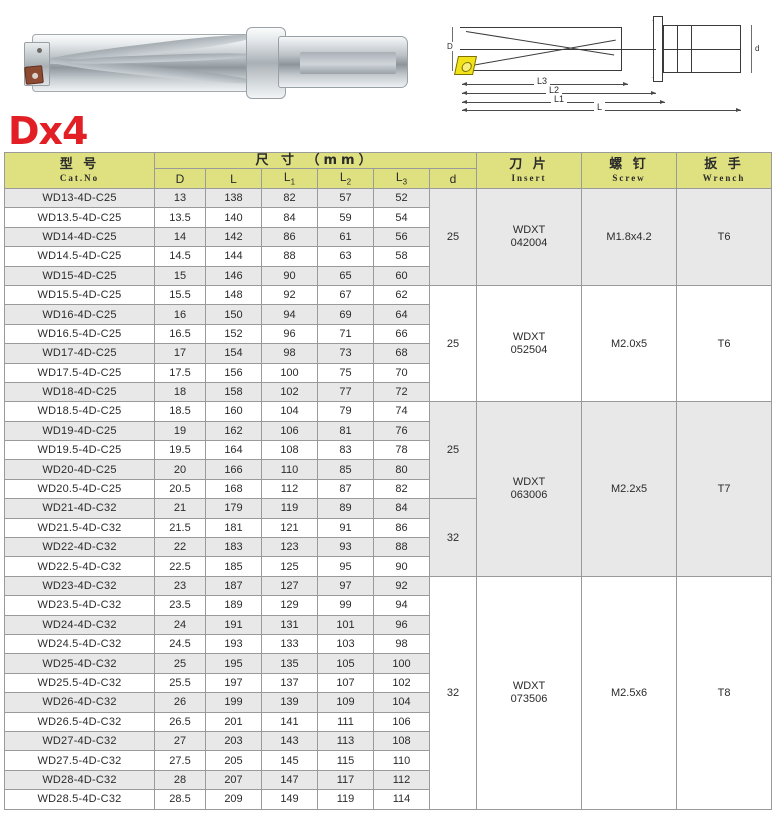  I want to click on header-col-L2: L2, so click(345, 178).